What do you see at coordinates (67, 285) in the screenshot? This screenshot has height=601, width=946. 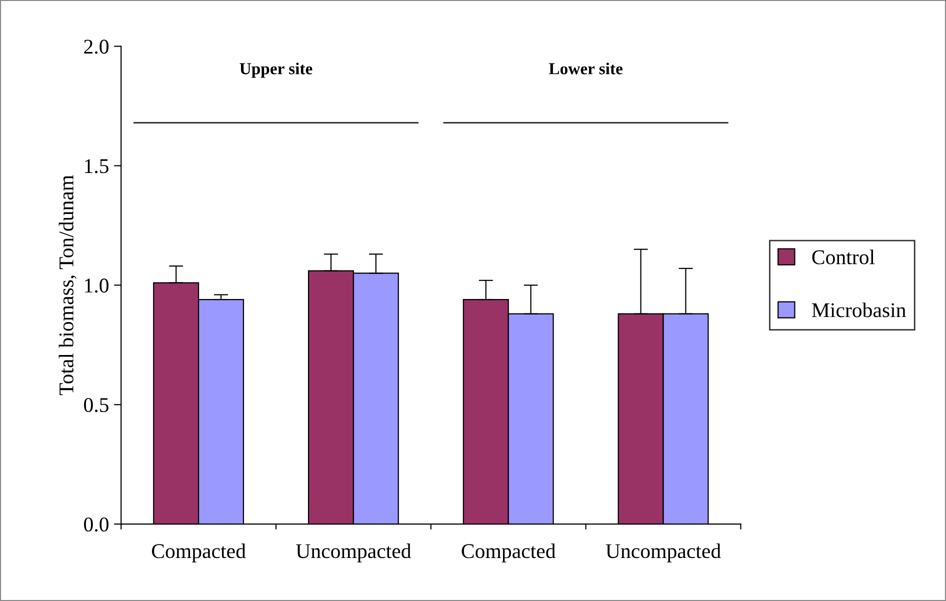 I see `y-axis-title: Total biomass, Ton/dunam` at bounding box center [67, 285].